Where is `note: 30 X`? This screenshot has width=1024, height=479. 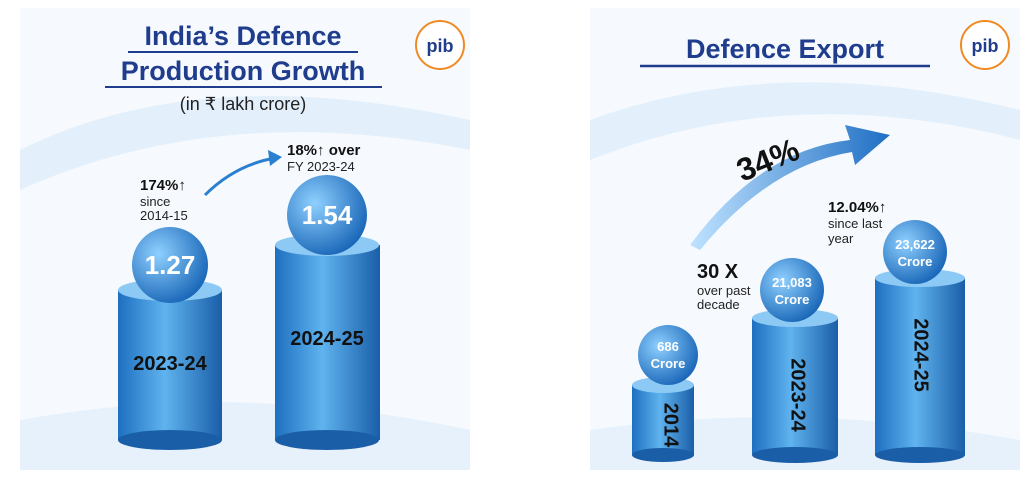 note: 30 X is located at coordinates (718, 272).